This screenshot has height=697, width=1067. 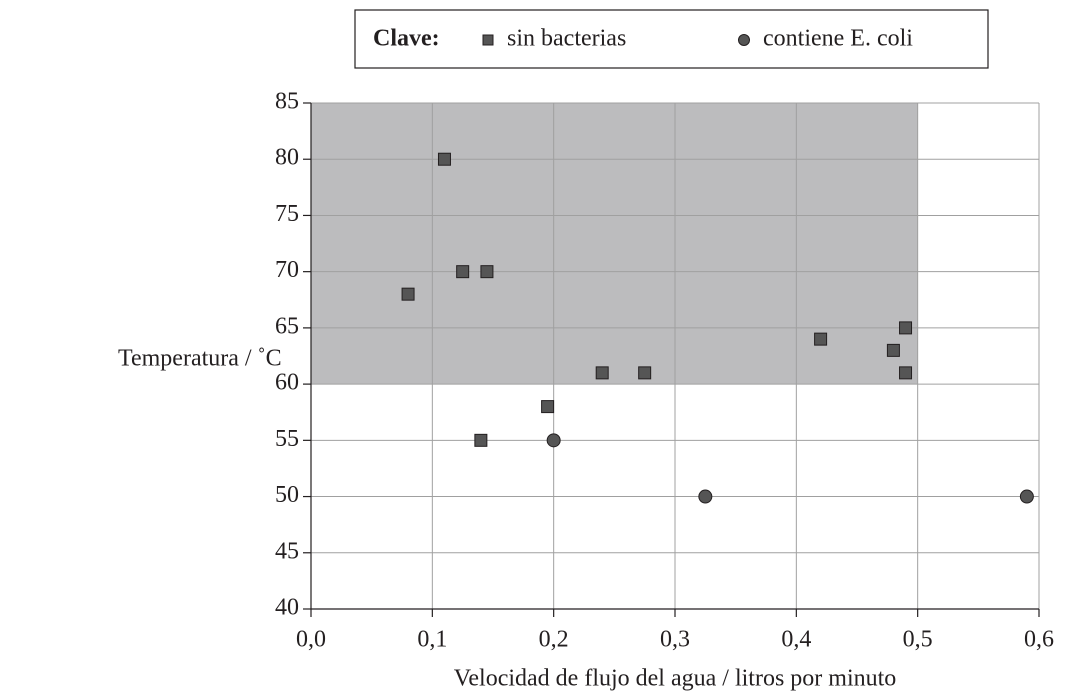 I want to click on y-tick-label: 70, so click(x=287, y=270).